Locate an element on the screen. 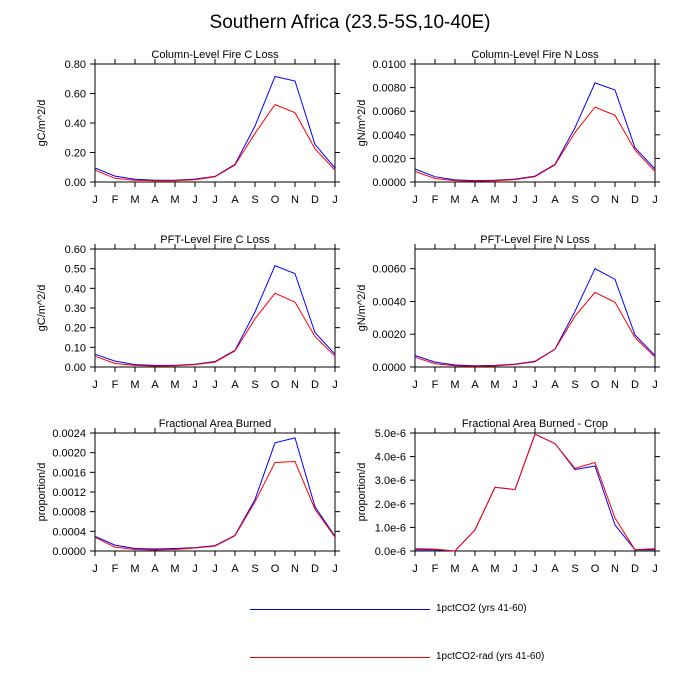  chart-title: Column-Level Fire N Loss is located at coordinates (535, 55).